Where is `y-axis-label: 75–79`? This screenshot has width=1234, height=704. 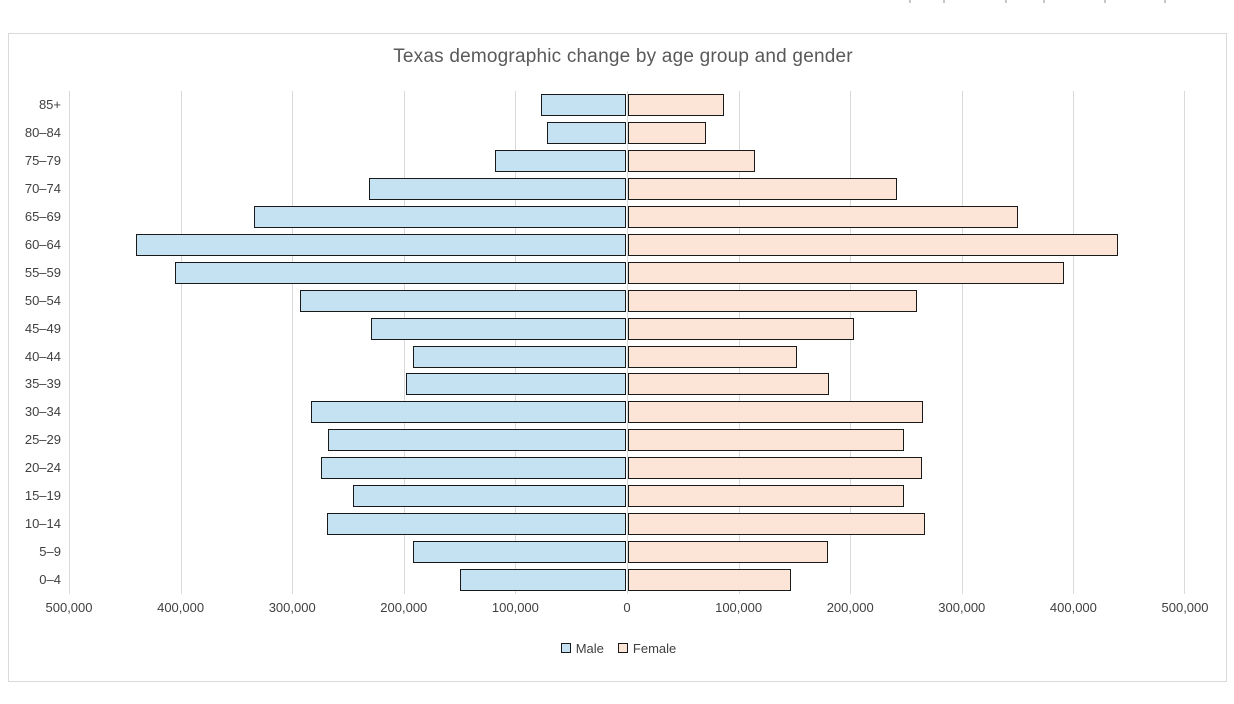
y-axis-label: 75–79 is located at coordinates (42, 160).